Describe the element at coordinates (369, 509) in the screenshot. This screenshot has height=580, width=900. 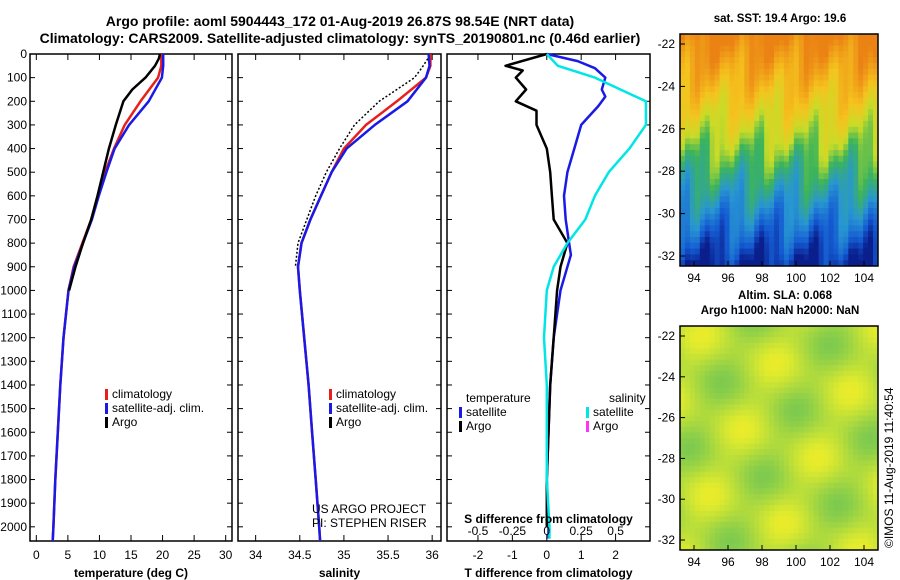
I see `credit-project: US ARGO PROJECT` at that location.